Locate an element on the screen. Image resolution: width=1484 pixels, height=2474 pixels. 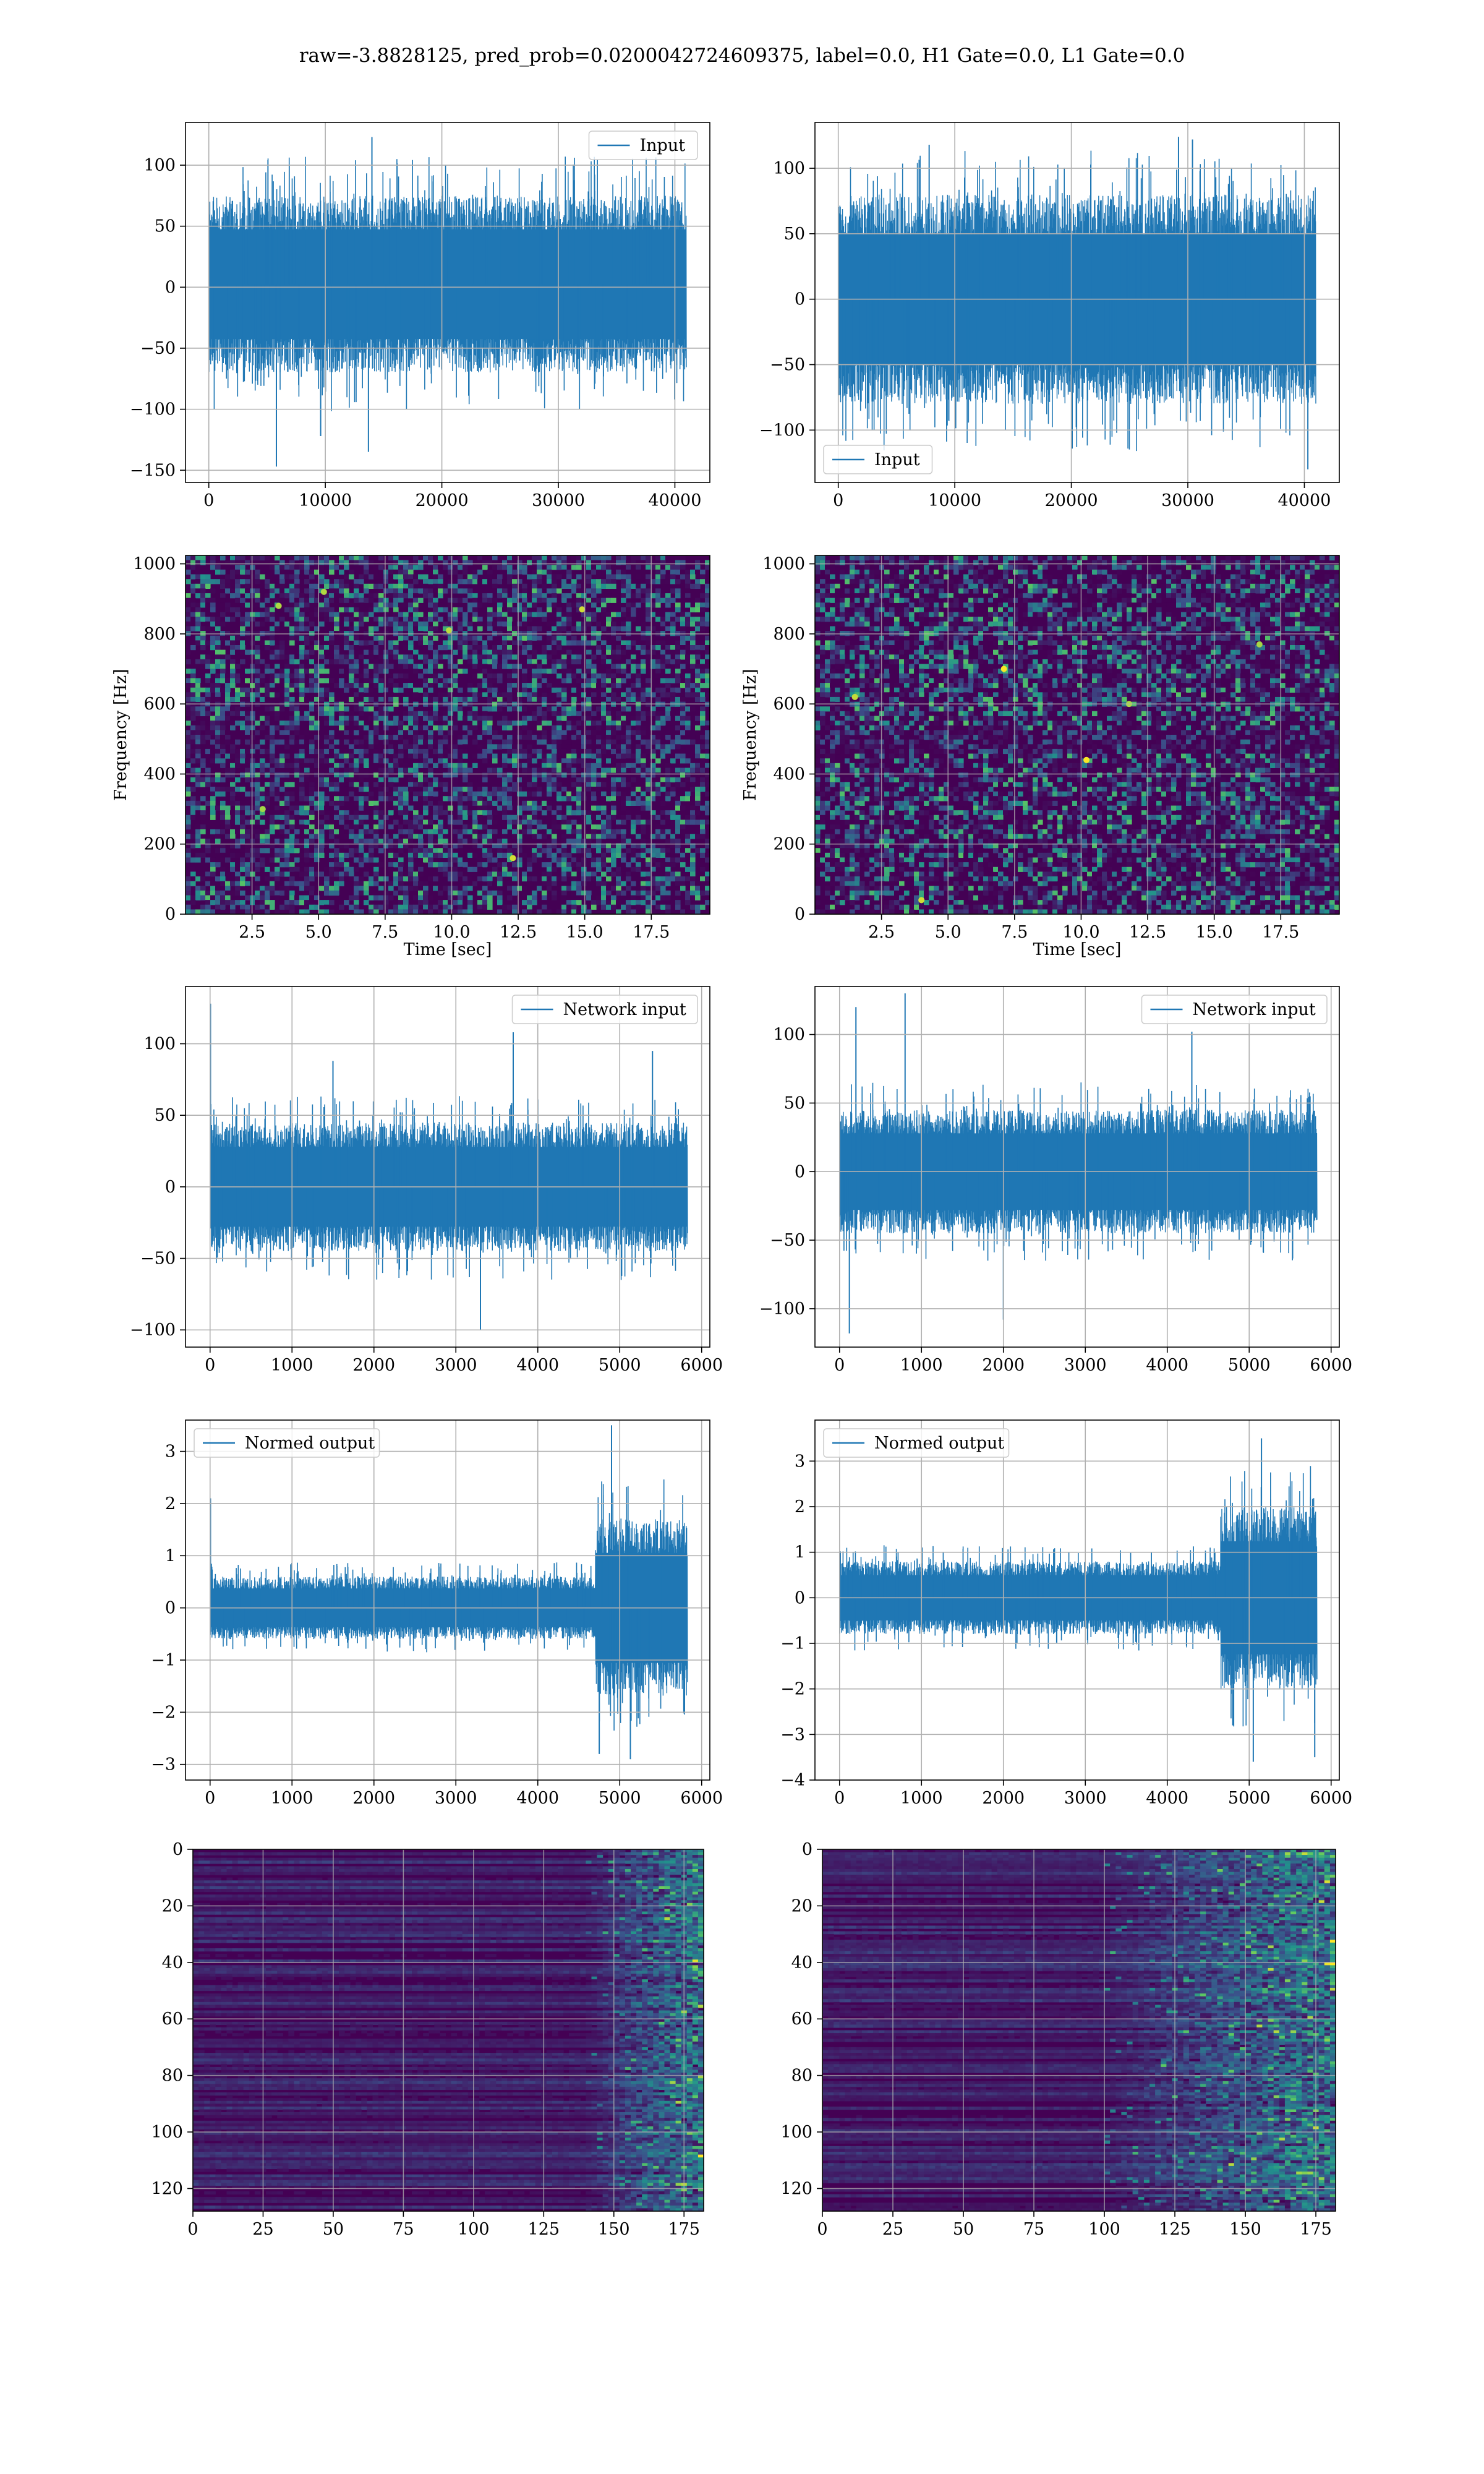
legend-p31: Normed output is located at coordinates (916, 1443).